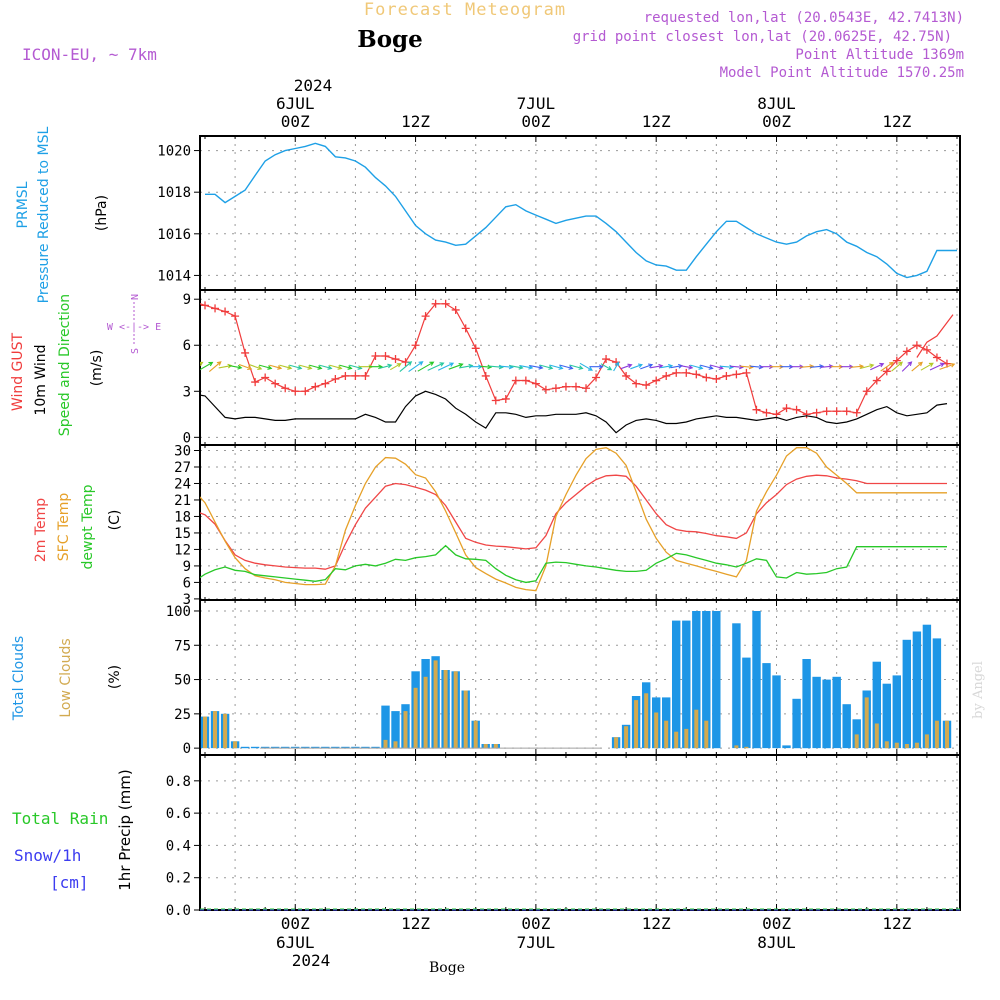 This screenshot has height=1000, width=1000. What do you see at coordinates (44, 214) in the screenshot?
I see `pressure-desc-label: Pressure Reduced to MSL` at bounding box center [44, 214].